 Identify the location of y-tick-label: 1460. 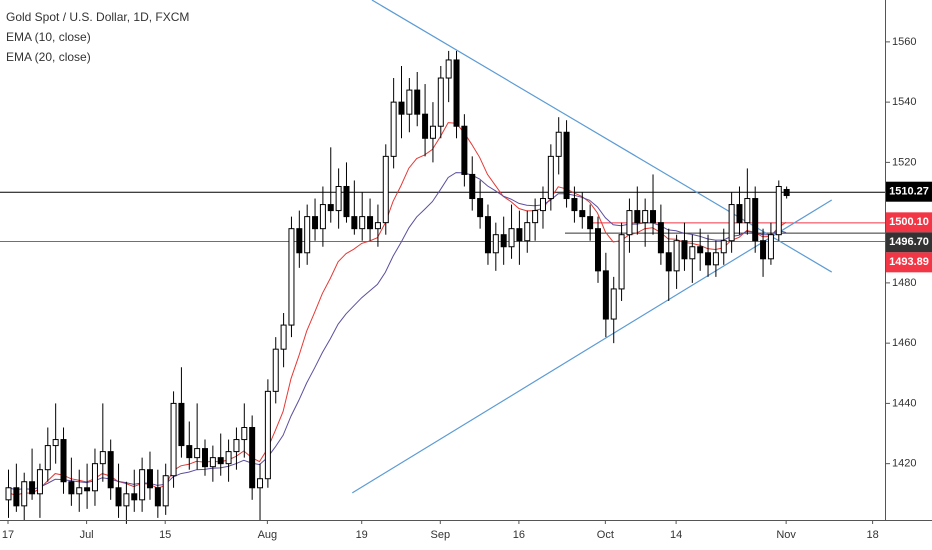
(904, 343).